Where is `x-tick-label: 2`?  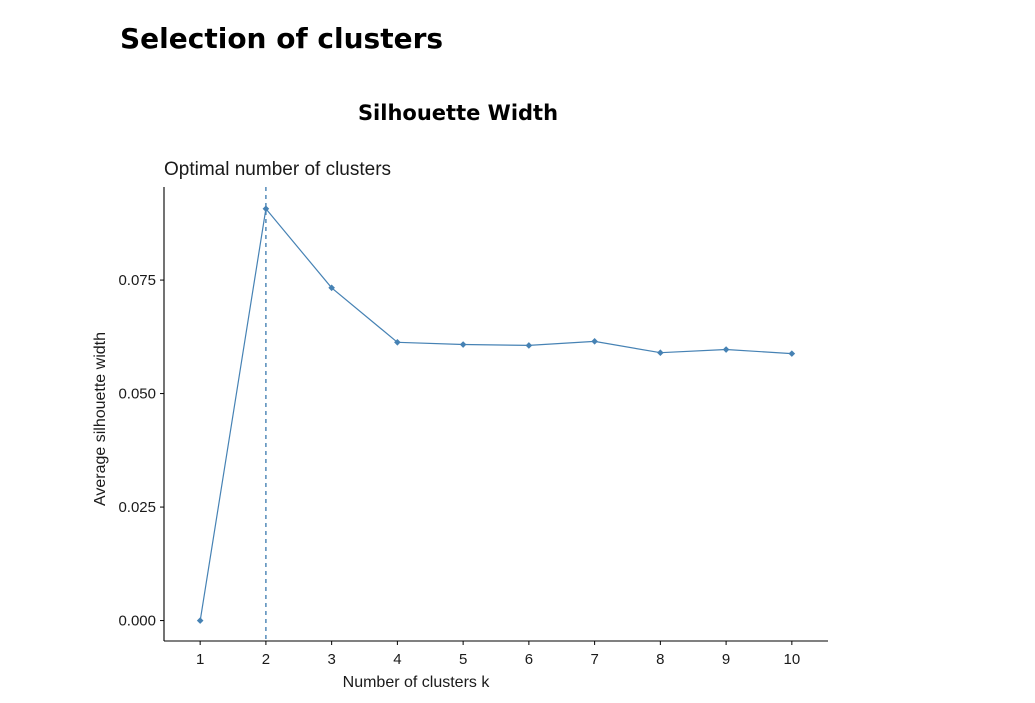 x-tick-label: 2 is located at coordinates (266, 659).